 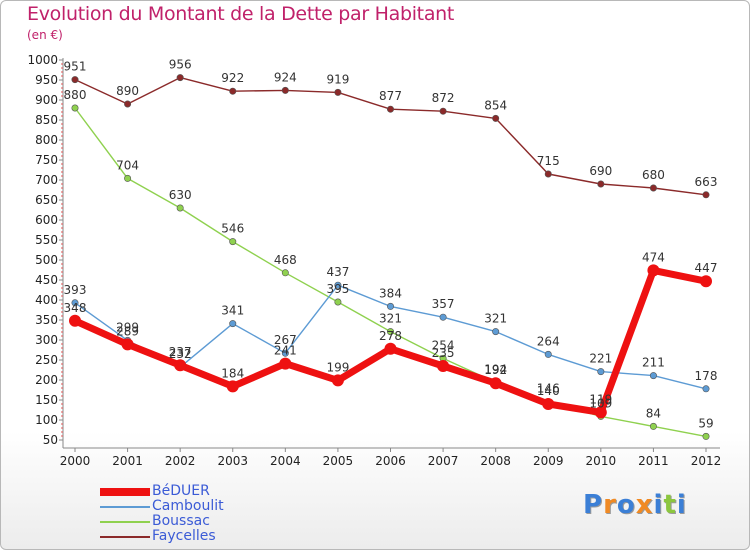 I want to click on data-label: 264, so click(x=548, y=341).